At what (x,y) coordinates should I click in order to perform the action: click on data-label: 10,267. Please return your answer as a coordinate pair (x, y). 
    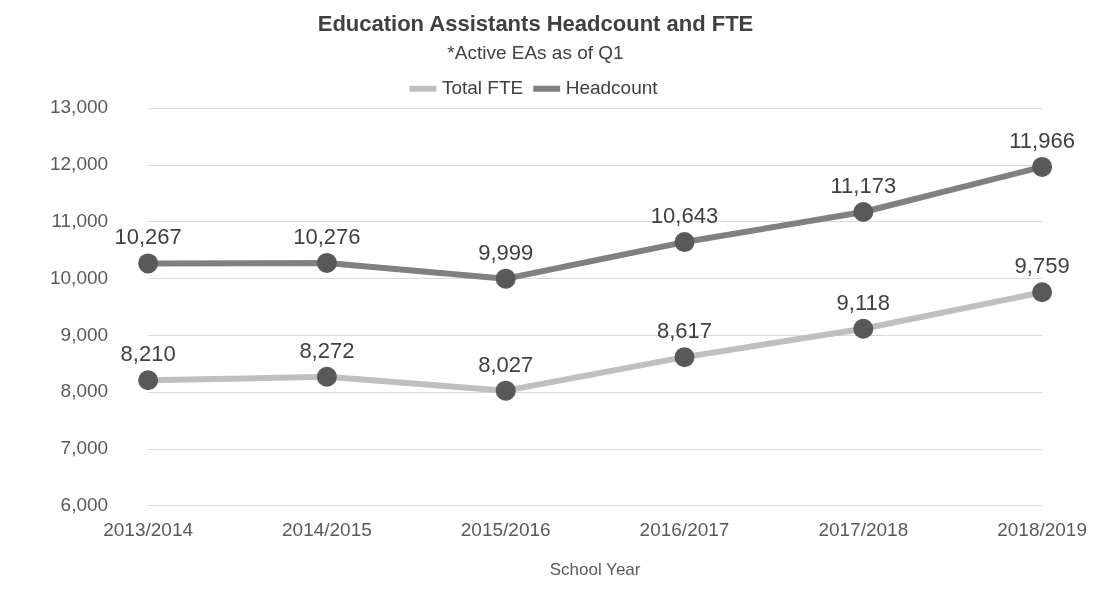
    Looking at the image, I should click on (148, 237).